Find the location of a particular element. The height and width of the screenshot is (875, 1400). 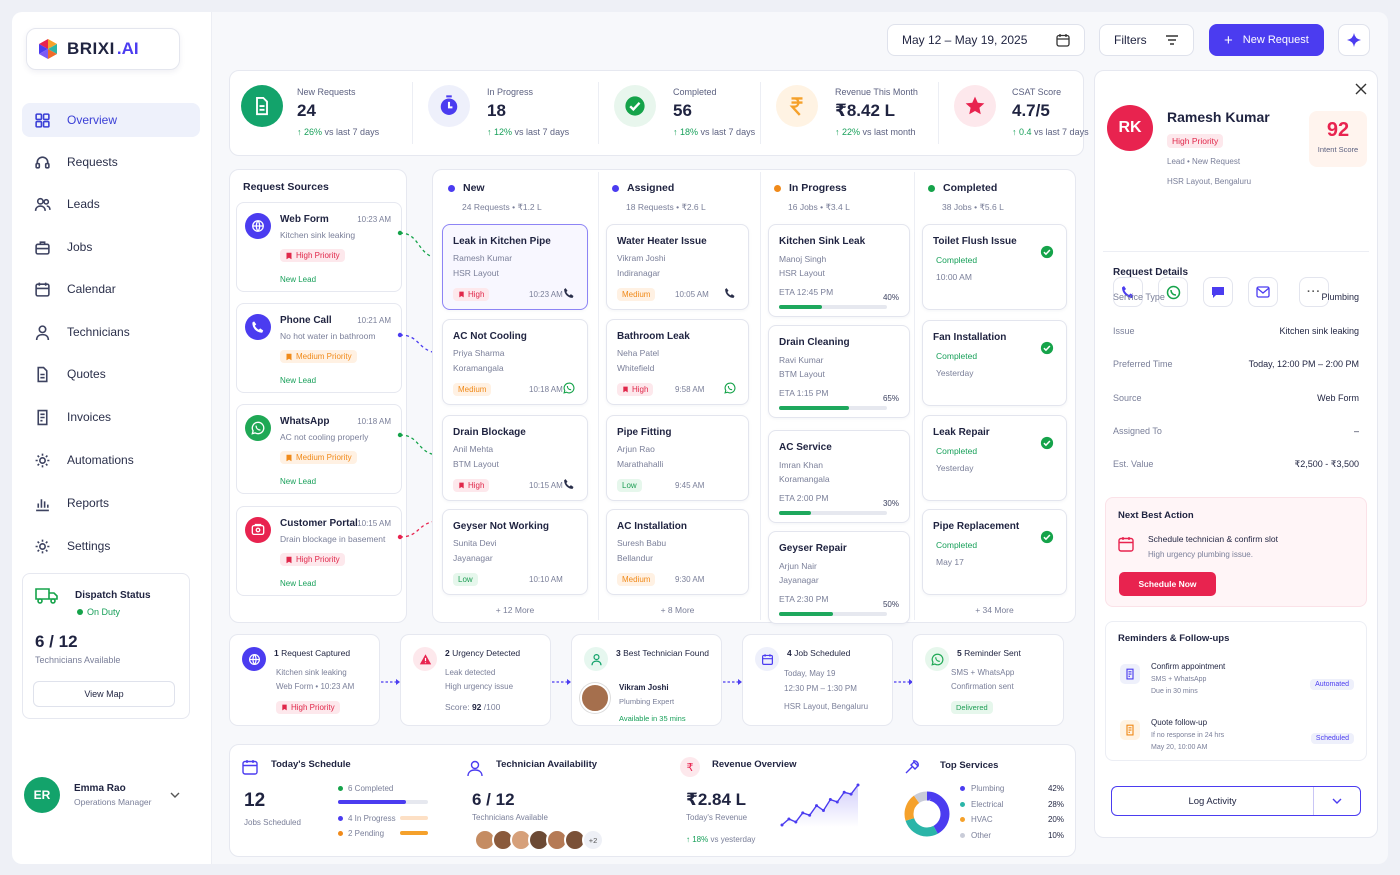

nav-item-jobs: Jobs is located at coordinates (111, 247).